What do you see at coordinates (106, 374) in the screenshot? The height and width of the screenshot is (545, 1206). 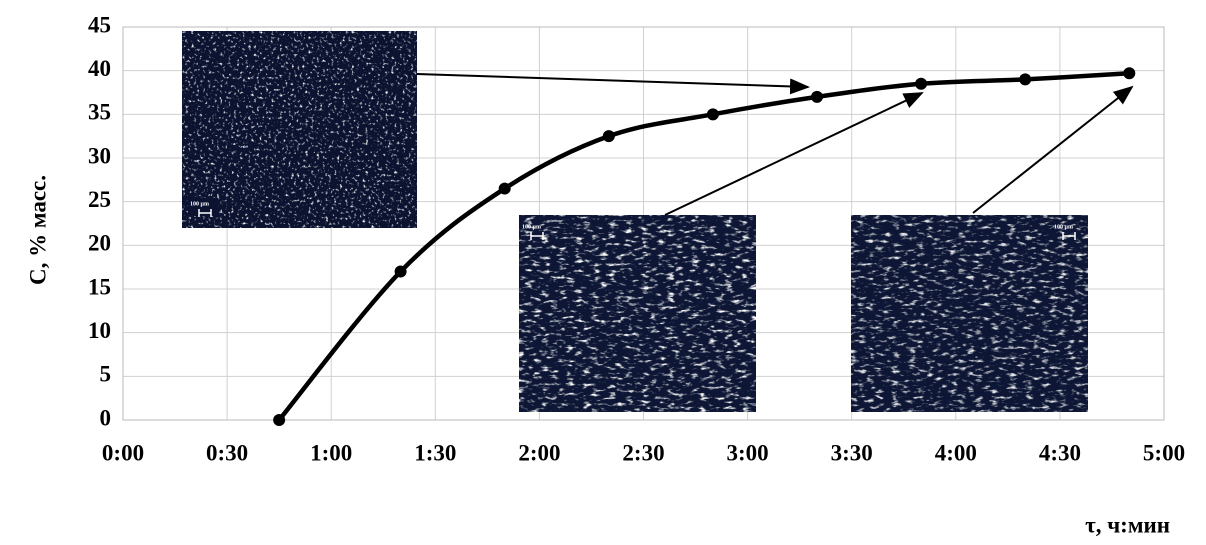 I see `y-tick-label: 5` at bounding box center [106, 374].